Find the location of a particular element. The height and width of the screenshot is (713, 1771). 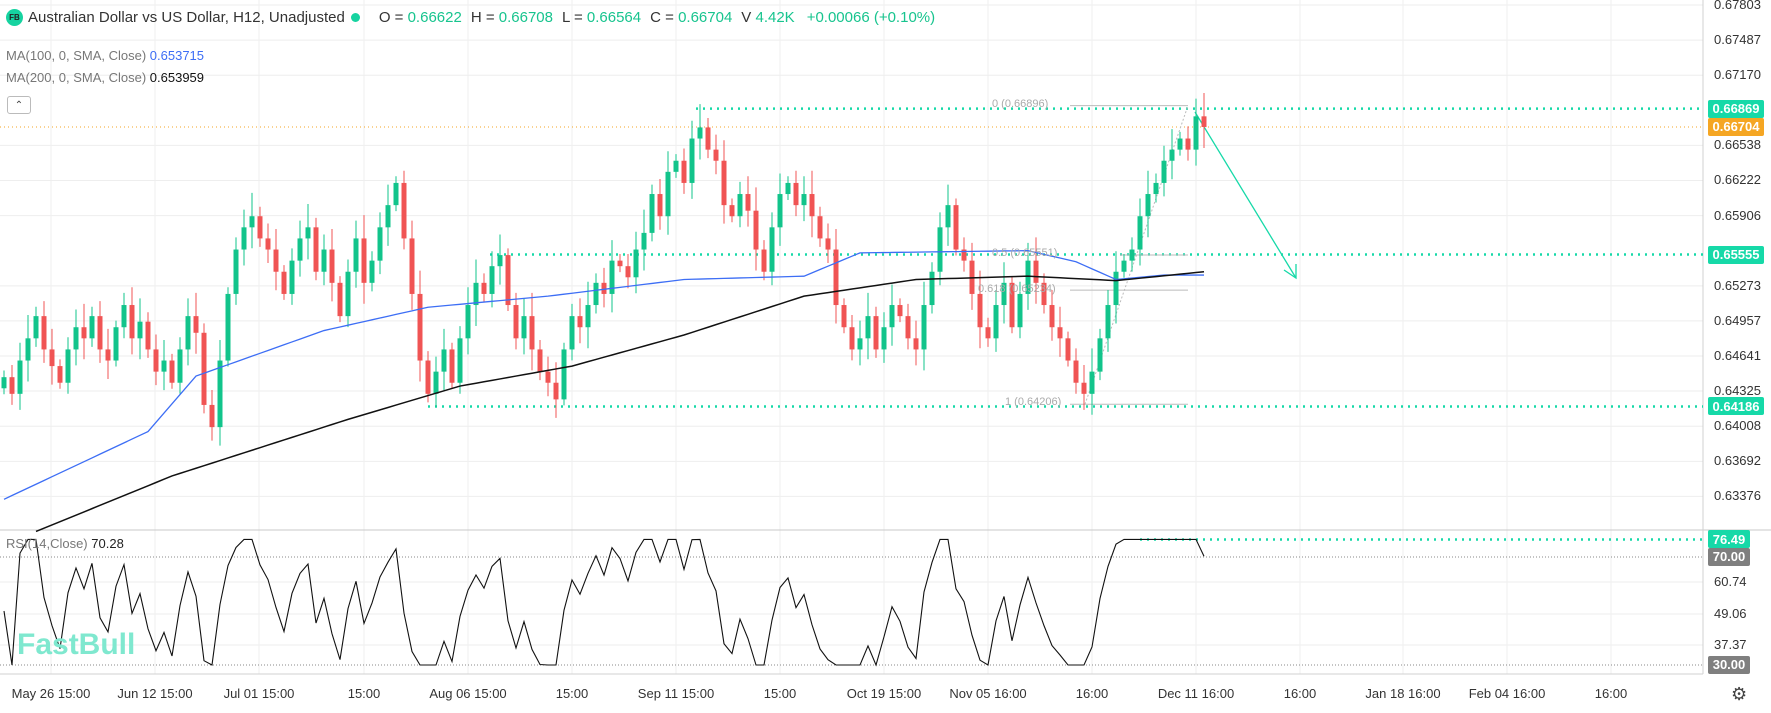

rsi-axis-label: 49.06 is located at coordinates (1730, 613).